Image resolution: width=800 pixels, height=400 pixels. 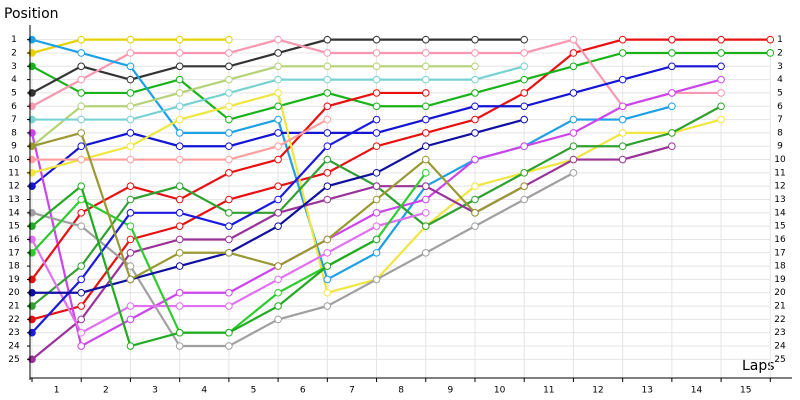 What do you see at coordinates (14, 67) in the screenshot?
I see `y-tick-label: 3` at bounding box center [14, 67].